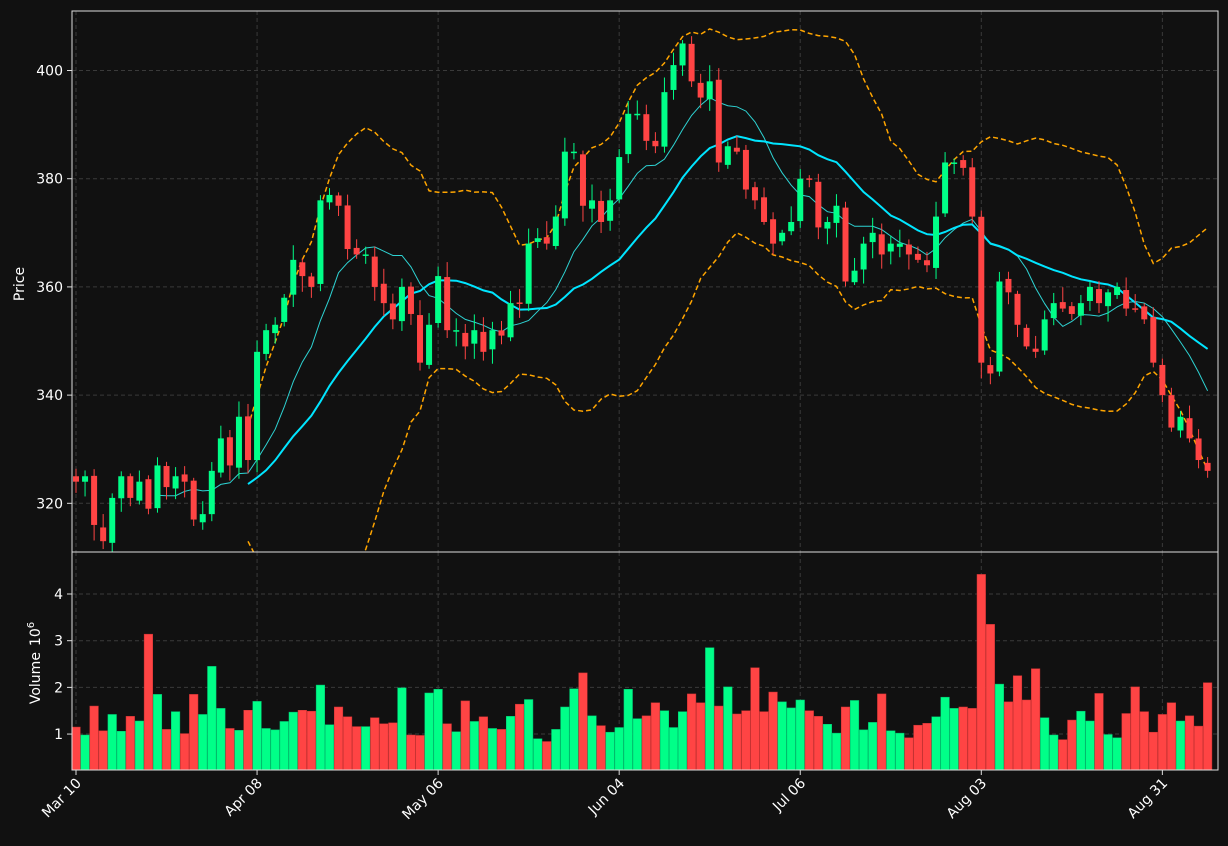 This screenshot has height=846, width=1228. I want to click on volume-axis-exponent-base: 10, so click(36, 637).